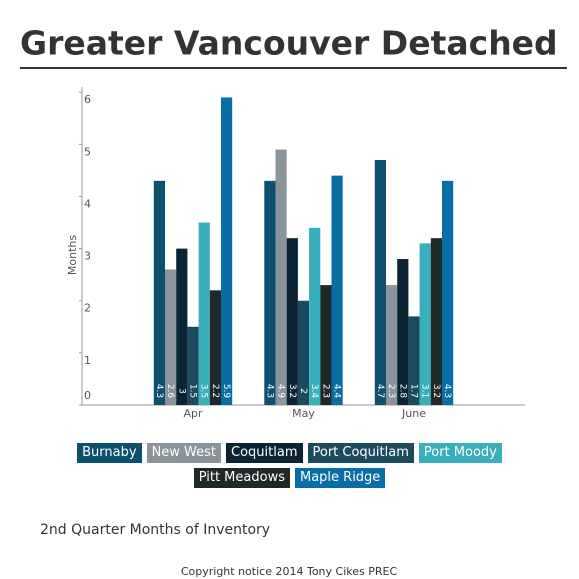 The image size is (579, 579). Describe the element at coordinates (264, 453) in the screenshot. I see `legend-item: Coquitlam` at that location.